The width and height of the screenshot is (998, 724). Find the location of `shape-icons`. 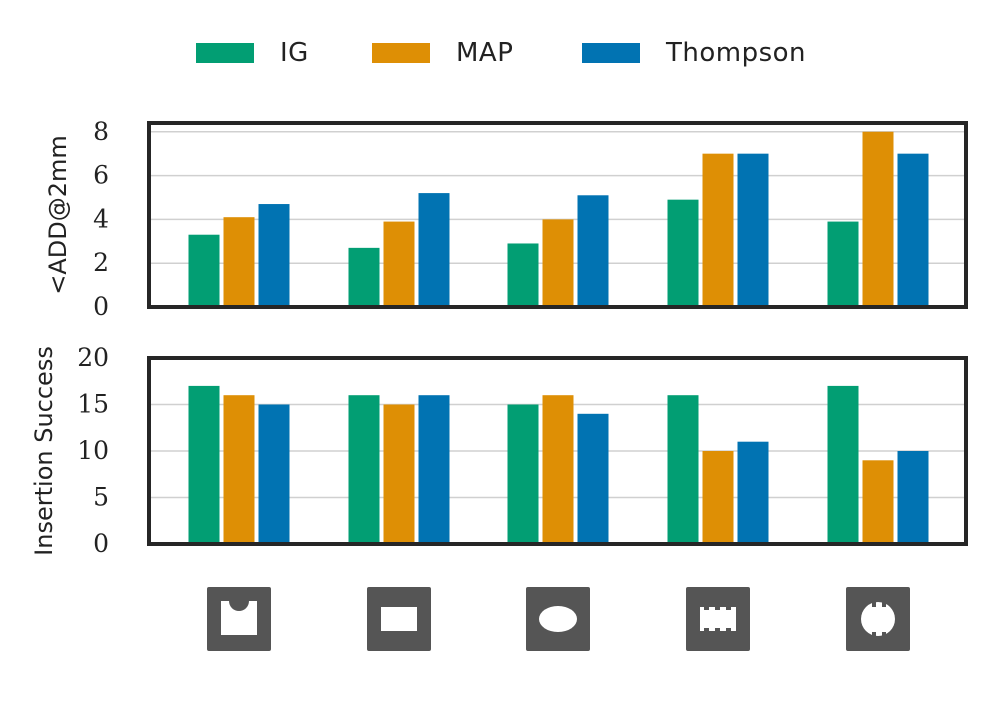

shape-icons is located at coordinates (558, 619).